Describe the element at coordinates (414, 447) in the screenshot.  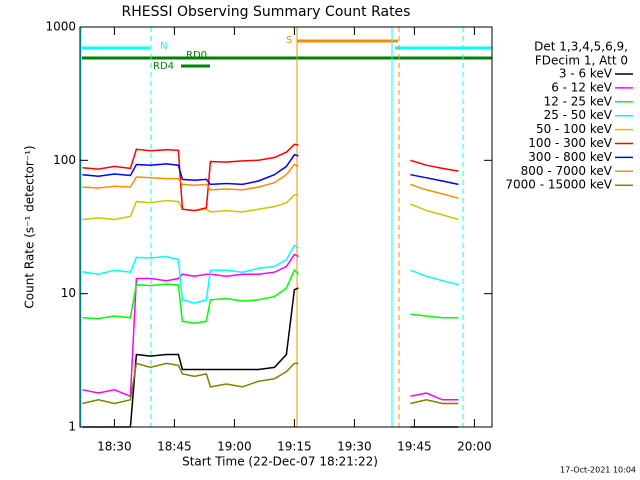
I see `x-tick-label: 19:45` at that location.